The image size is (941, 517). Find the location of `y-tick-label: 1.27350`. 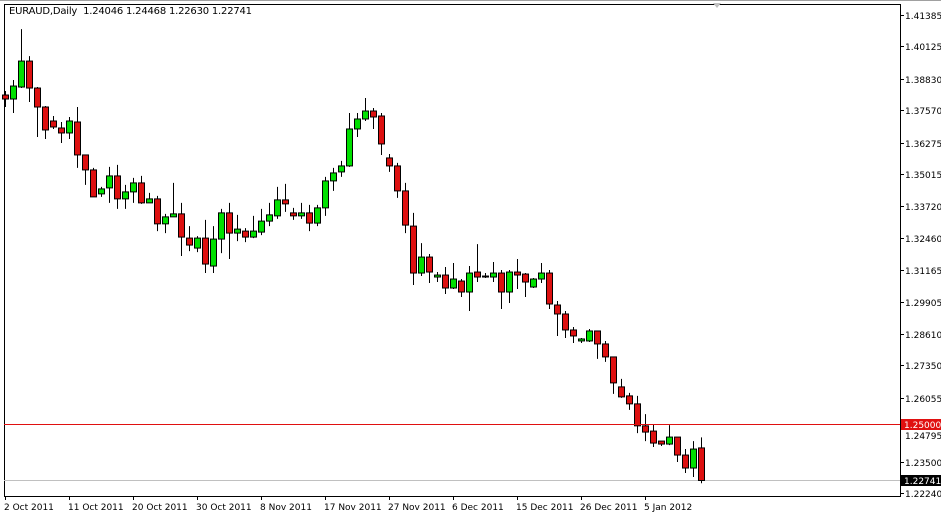

y-tick-label: 1.27350 is located at coordinates (923, 367).